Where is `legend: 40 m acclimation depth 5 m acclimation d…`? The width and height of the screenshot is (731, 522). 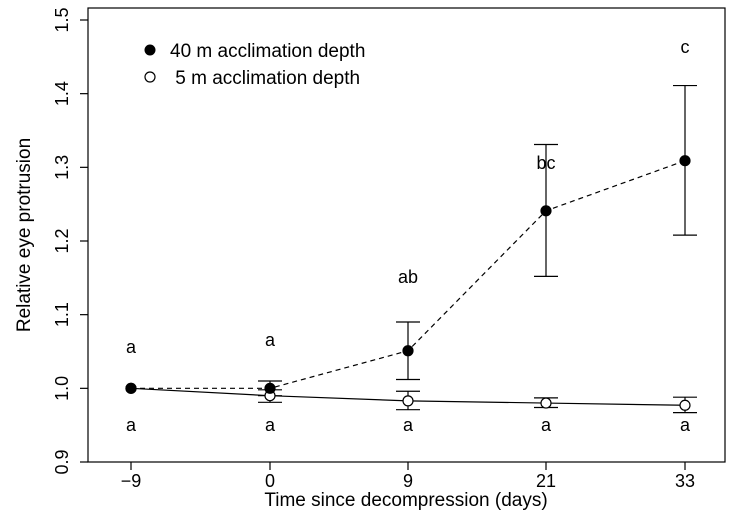 legend: 40 m acclimation depth 5 m acclimation d… is located at coordinates (254, 65).